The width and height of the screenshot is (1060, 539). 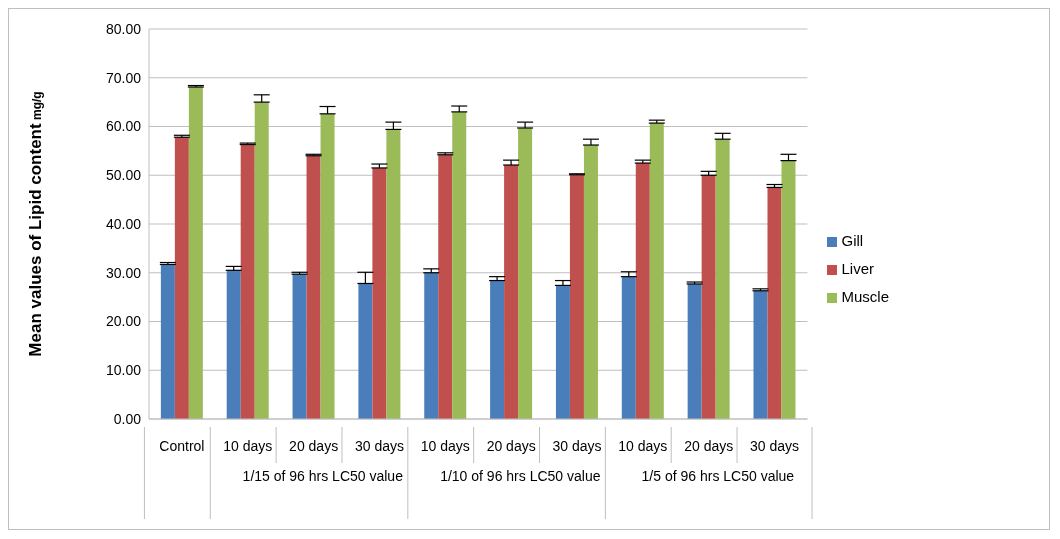 I want to click on x-tick-label: Control, so click(x=182, y=446).